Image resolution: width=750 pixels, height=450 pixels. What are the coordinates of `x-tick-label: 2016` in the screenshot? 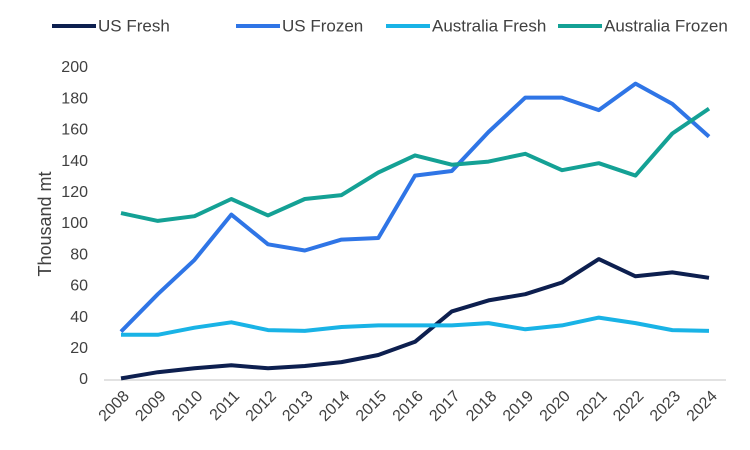 It's located at (408, 406).